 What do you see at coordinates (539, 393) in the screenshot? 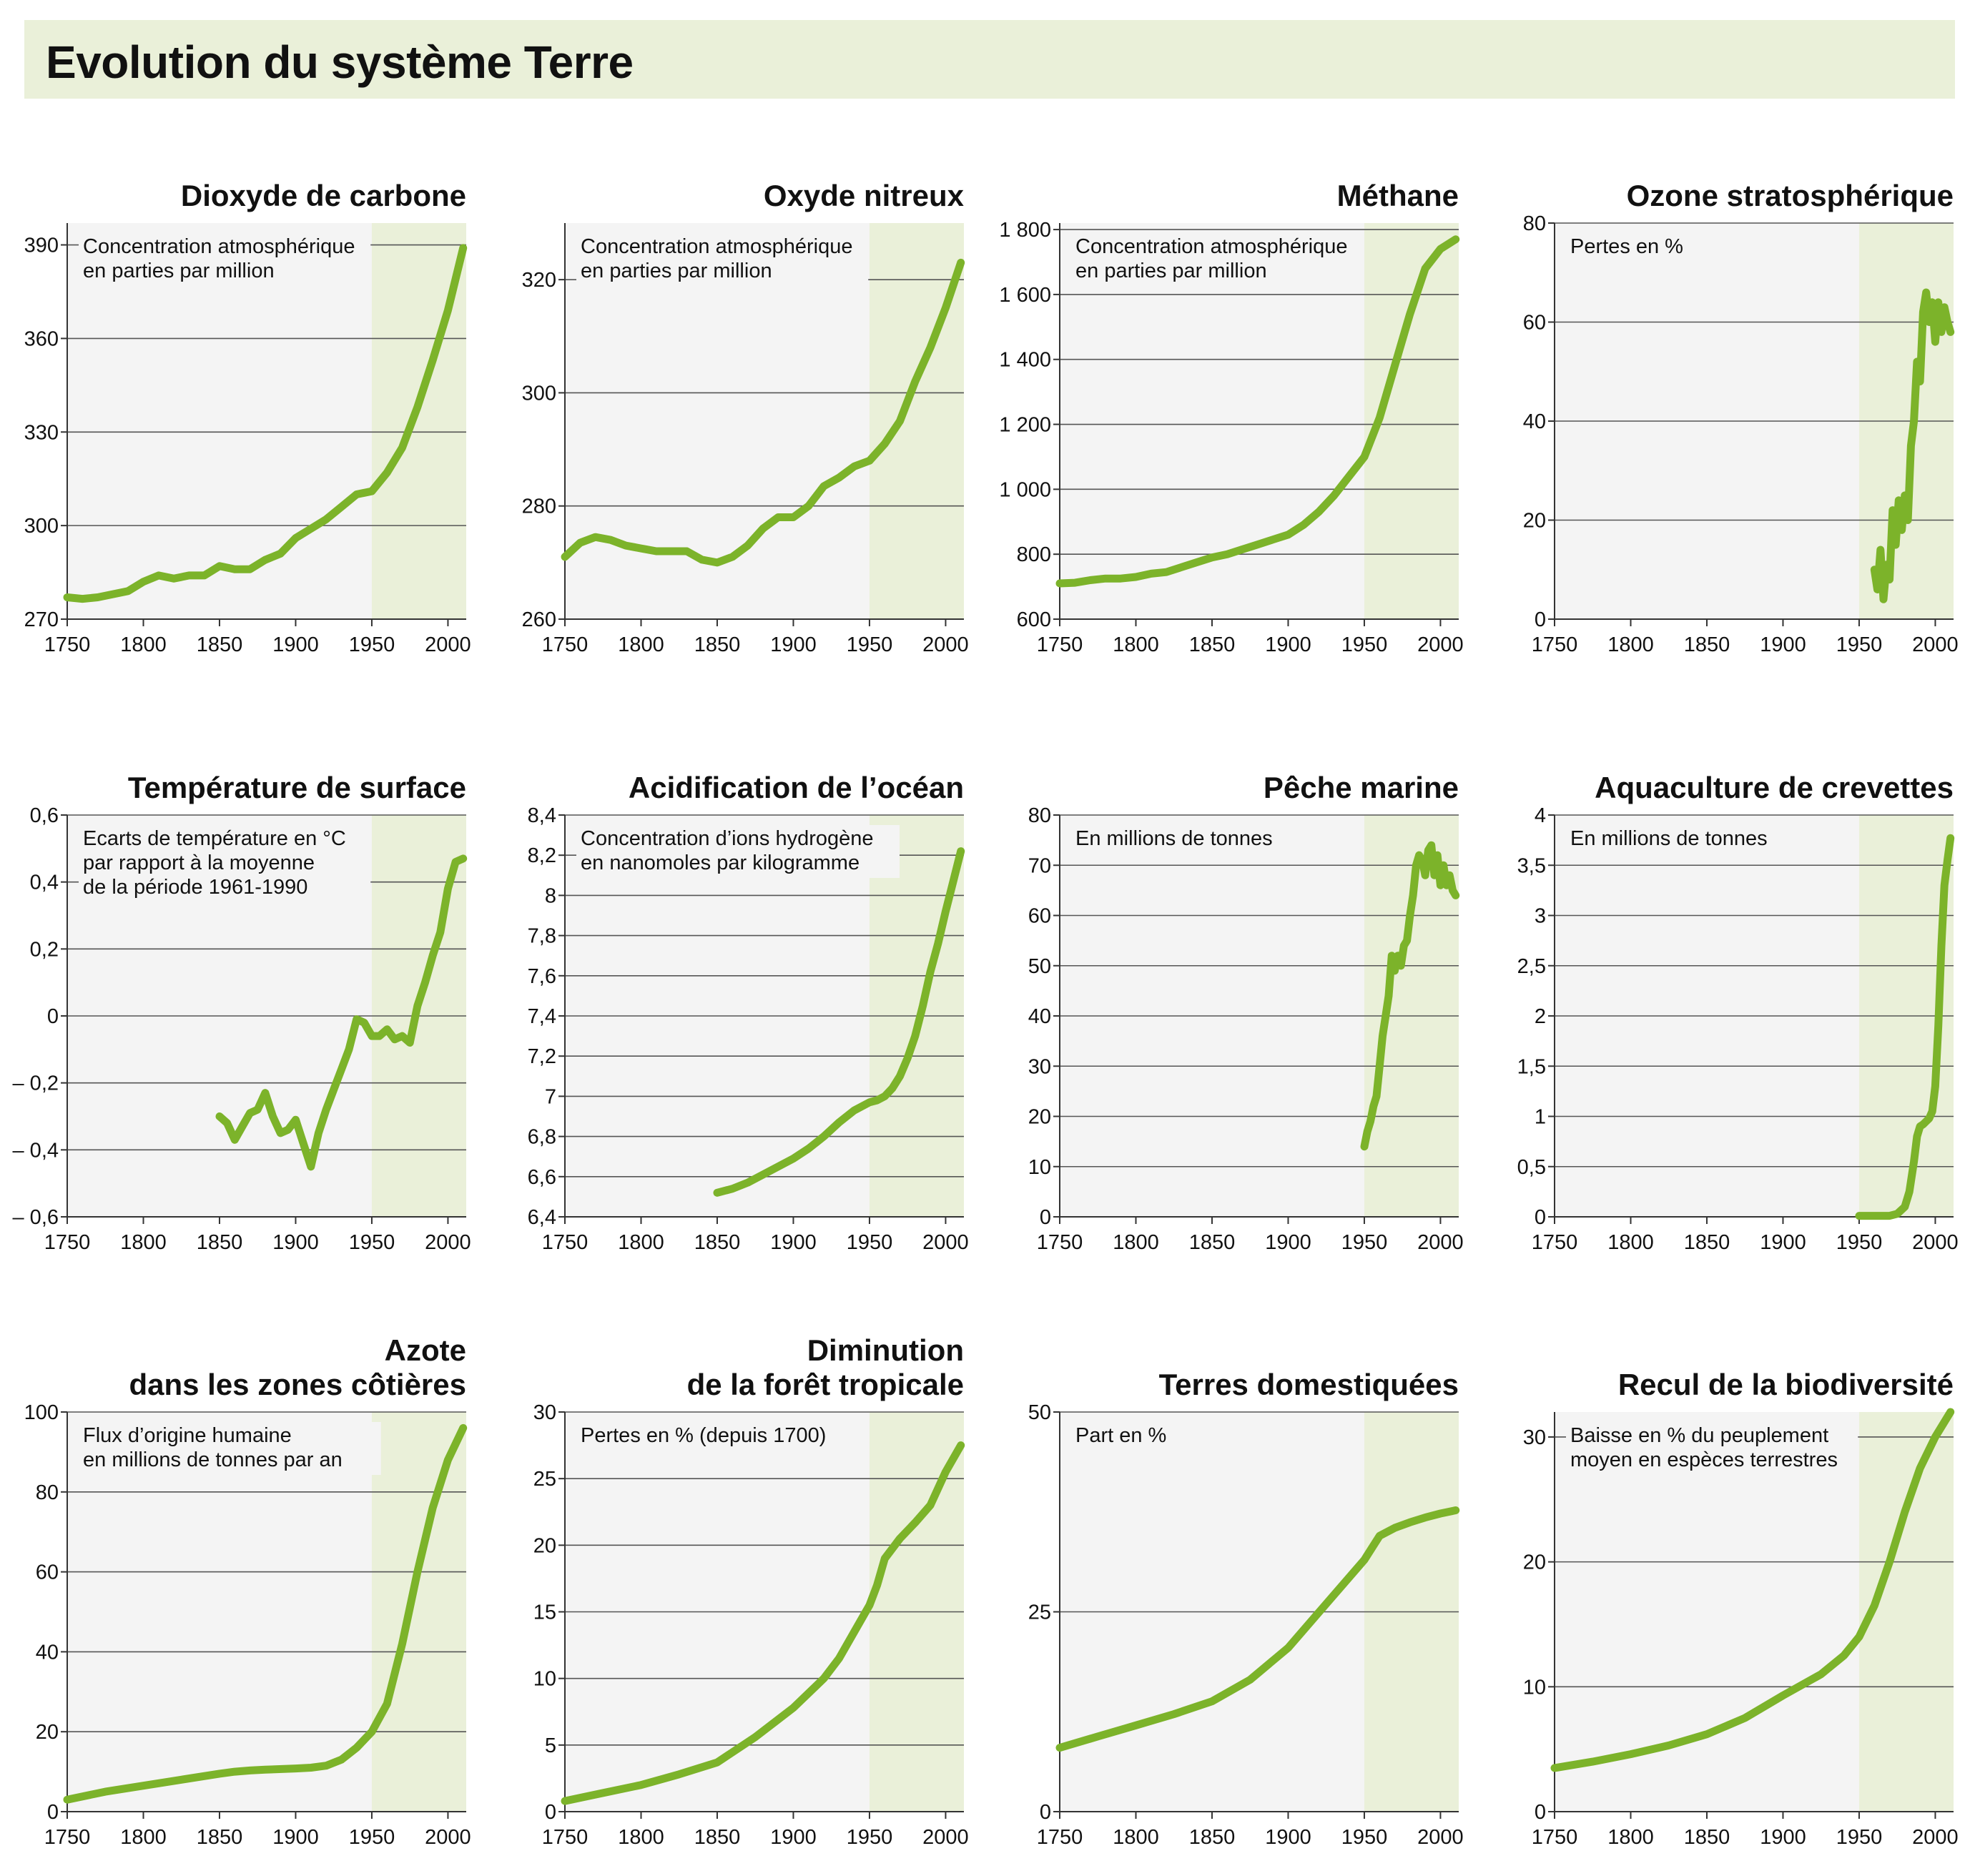
I see `y-tick-label: 300` at bounding box center [539, 393].